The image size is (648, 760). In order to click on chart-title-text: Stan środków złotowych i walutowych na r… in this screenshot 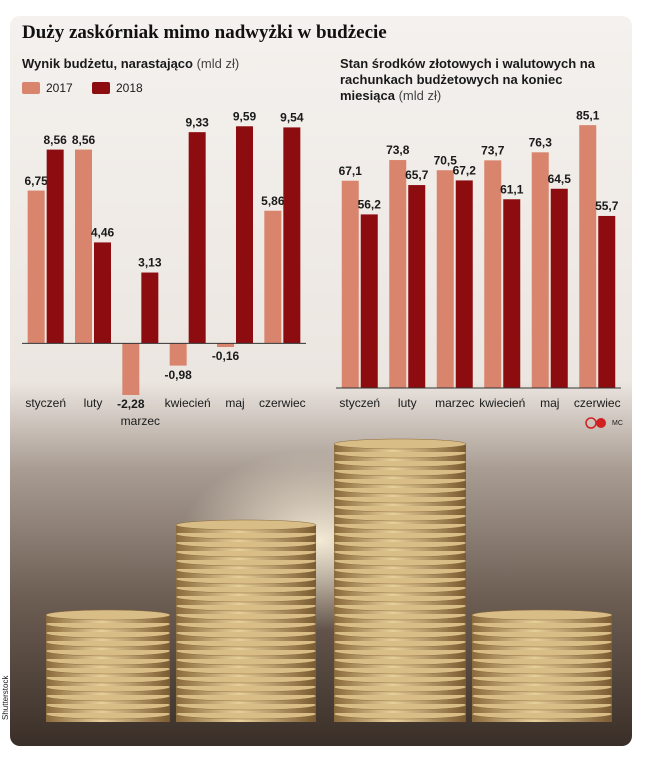, I will do `click(467, 79)`.